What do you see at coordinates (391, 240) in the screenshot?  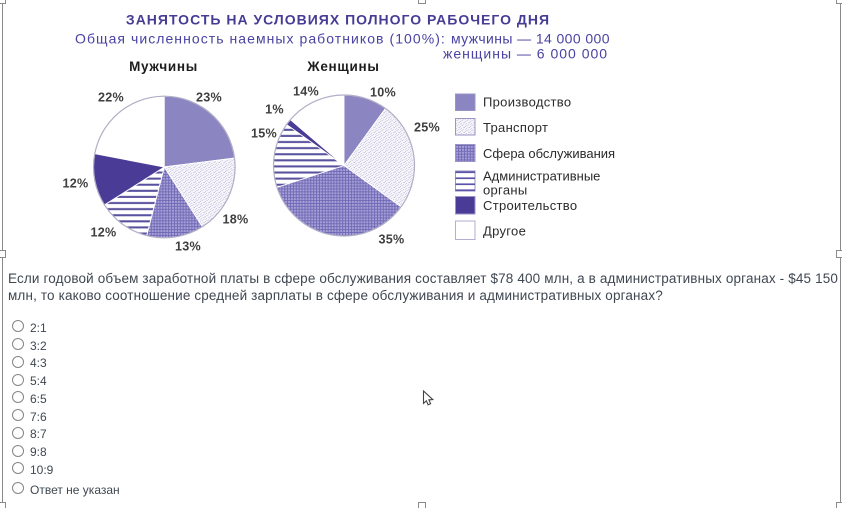 I see `svg-text: 35%` at bounding box center [391, 240].